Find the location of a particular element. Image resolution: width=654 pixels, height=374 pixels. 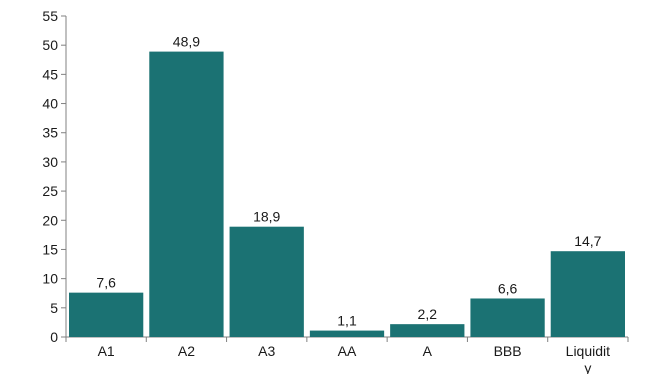

x-axis is located at coordinates (347, 339).